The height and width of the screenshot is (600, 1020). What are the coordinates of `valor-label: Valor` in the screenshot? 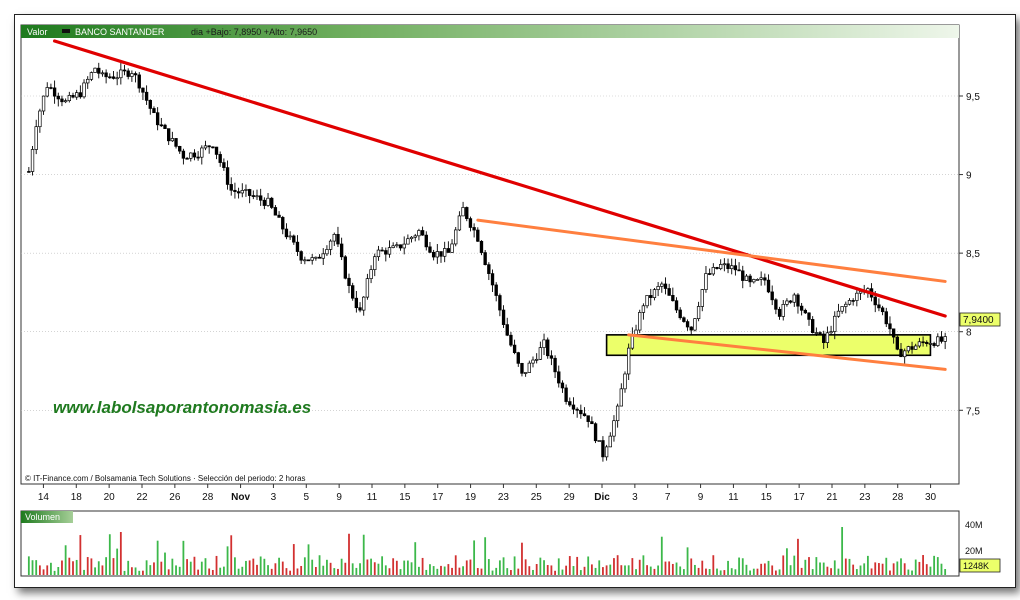 It's located at (37, 32).